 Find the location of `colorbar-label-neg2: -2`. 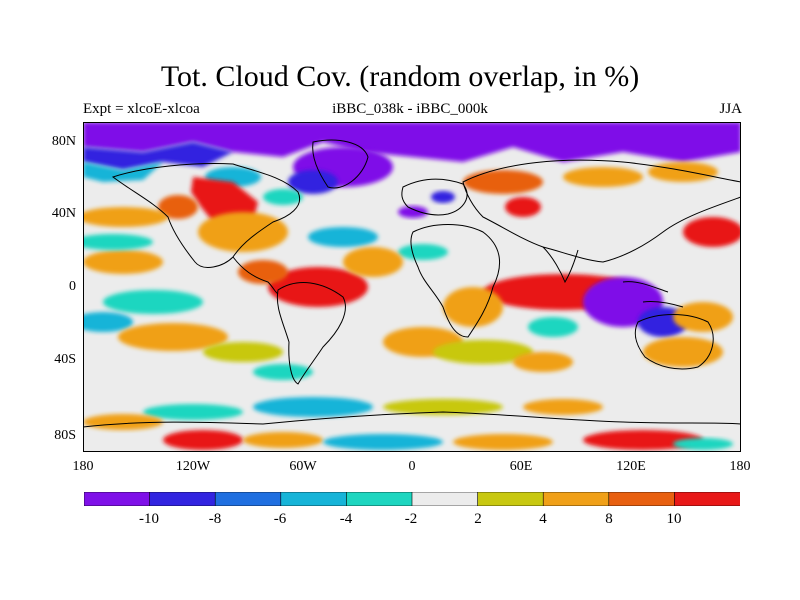

colorbar-label-neg2: -2 is located at coordinates (411, 519).